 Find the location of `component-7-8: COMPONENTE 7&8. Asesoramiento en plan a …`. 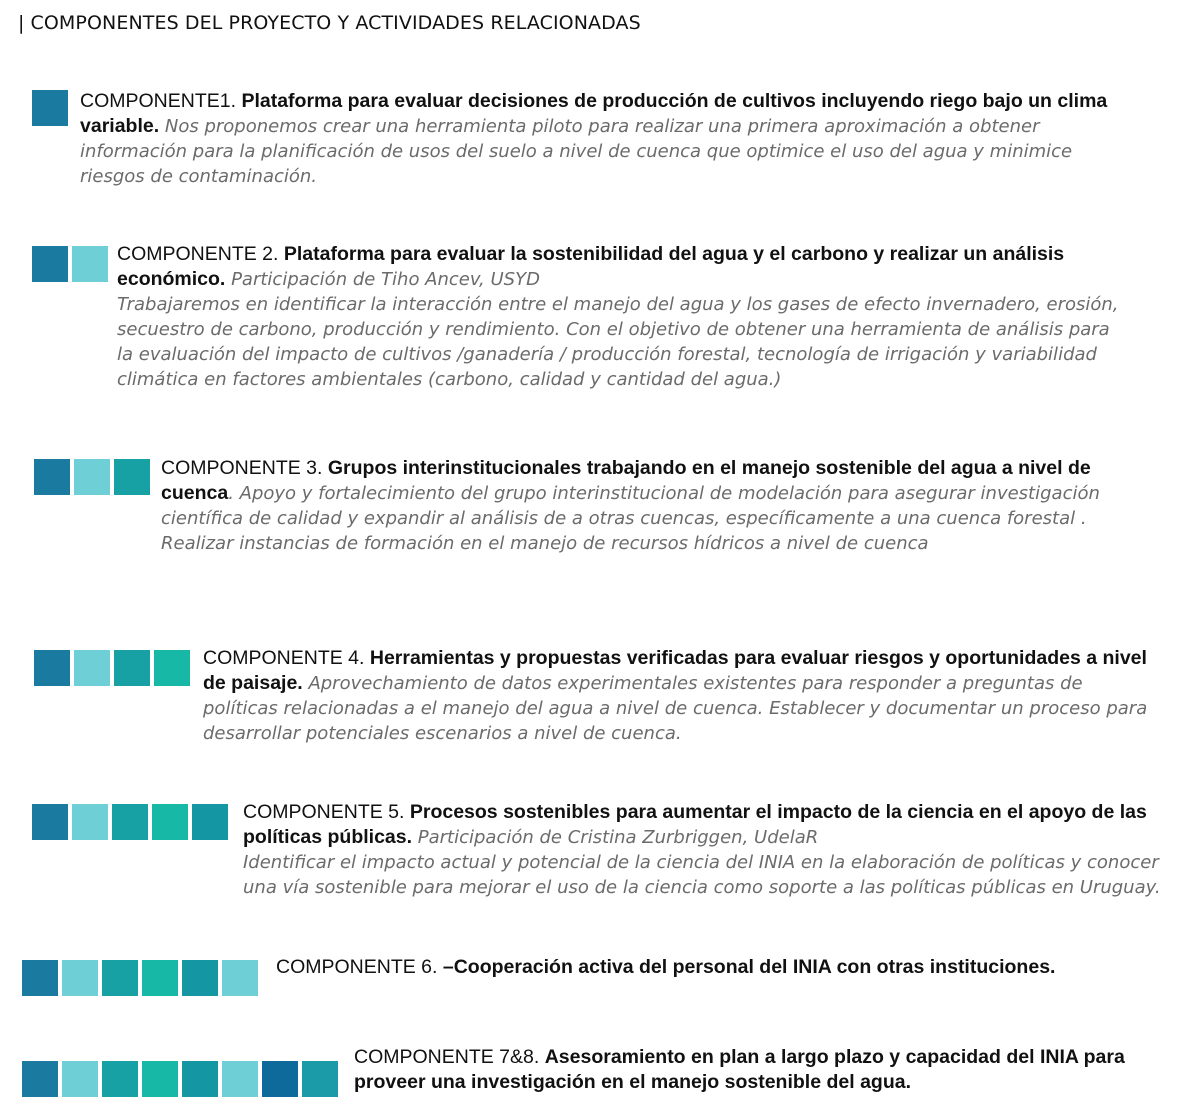

component-7-8: COMPONENTE 7&8. Asesoramiento en plan a … is located at coordinates (754, 1070).